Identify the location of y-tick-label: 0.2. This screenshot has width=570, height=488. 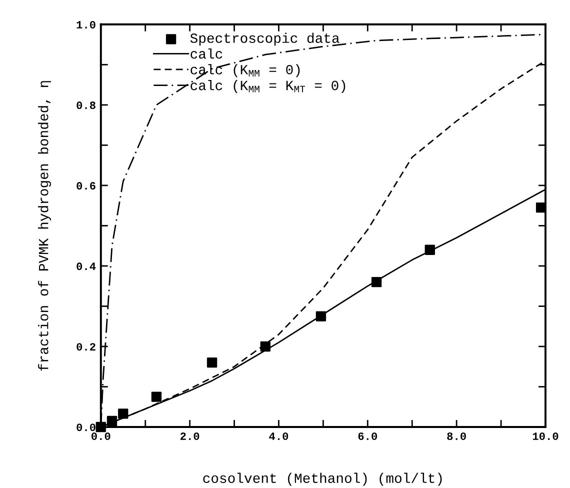
(86, 347).